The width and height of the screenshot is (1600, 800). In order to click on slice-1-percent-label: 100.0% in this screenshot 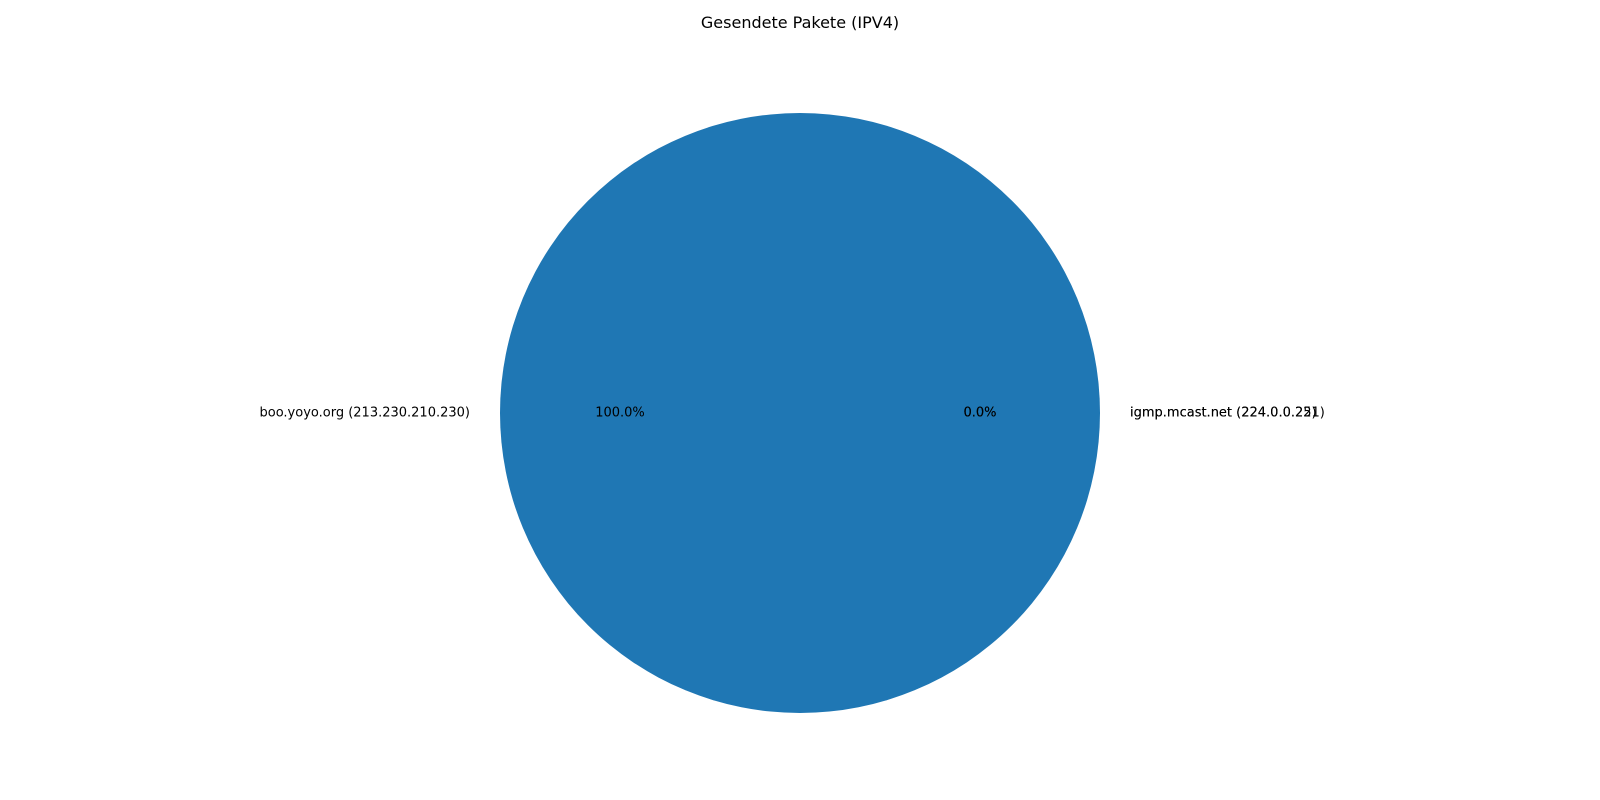, I will do `click(620, 413)`.